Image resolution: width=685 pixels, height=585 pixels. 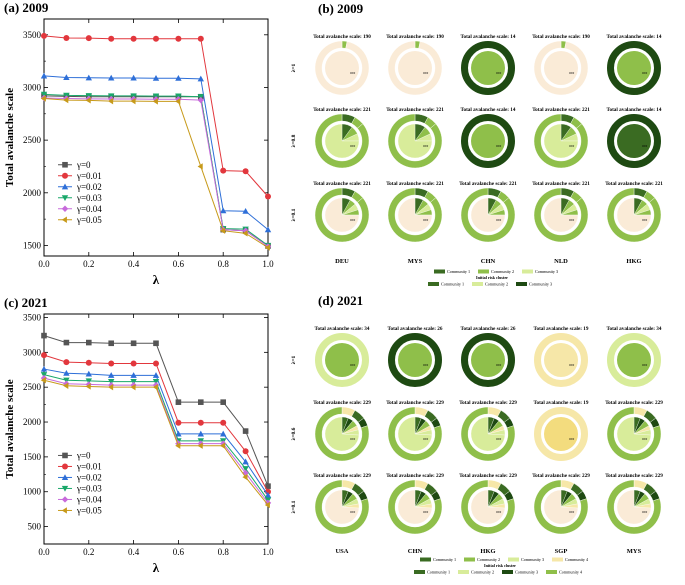 I want to click on panel-title: (c) 2021, so click(x=26, y=302).